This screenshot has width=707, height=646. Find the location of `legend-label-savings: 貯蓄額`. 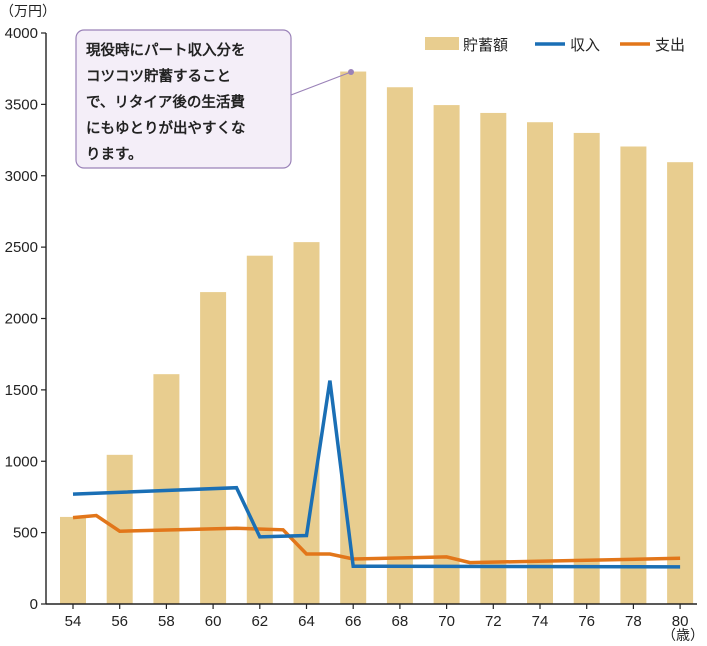

legend-label-savings: 貯蓄額 is located at coordinates (485, 45).